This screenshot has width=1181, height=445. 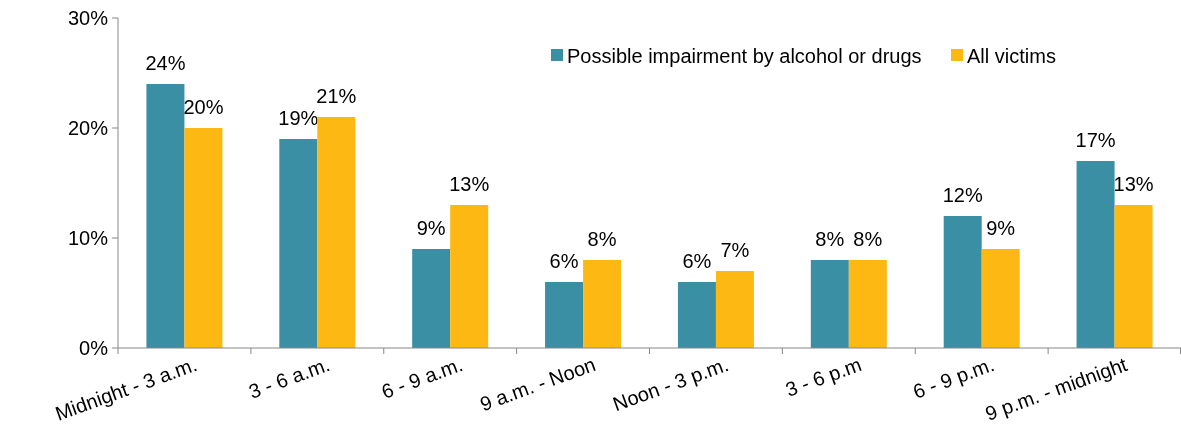 I want to click on x-tick-label: Noon - 3 p.m., so click(x=670, y=384).